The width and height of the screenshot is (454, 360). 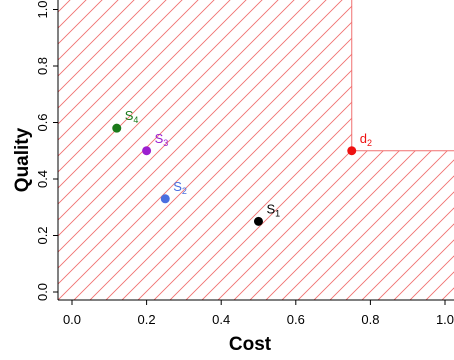 I want to click on y-tick-label: 0.8, so click(x=42, y=66).